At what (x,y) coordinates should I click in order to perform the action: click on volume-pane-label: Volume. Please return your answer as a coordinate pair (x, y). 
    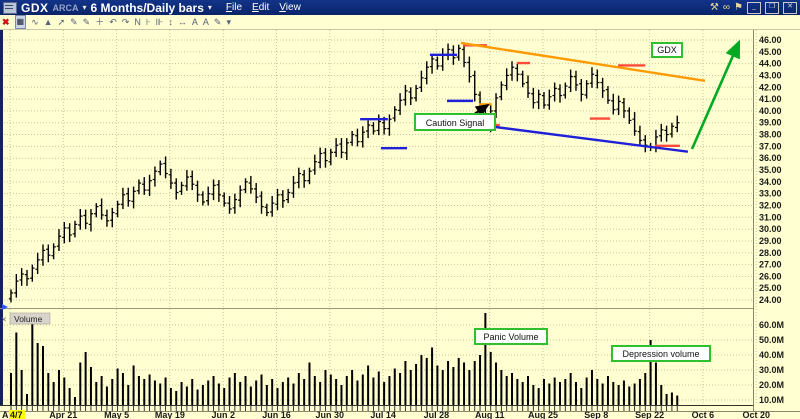
    Looking at the image, I should click on (28, 319).